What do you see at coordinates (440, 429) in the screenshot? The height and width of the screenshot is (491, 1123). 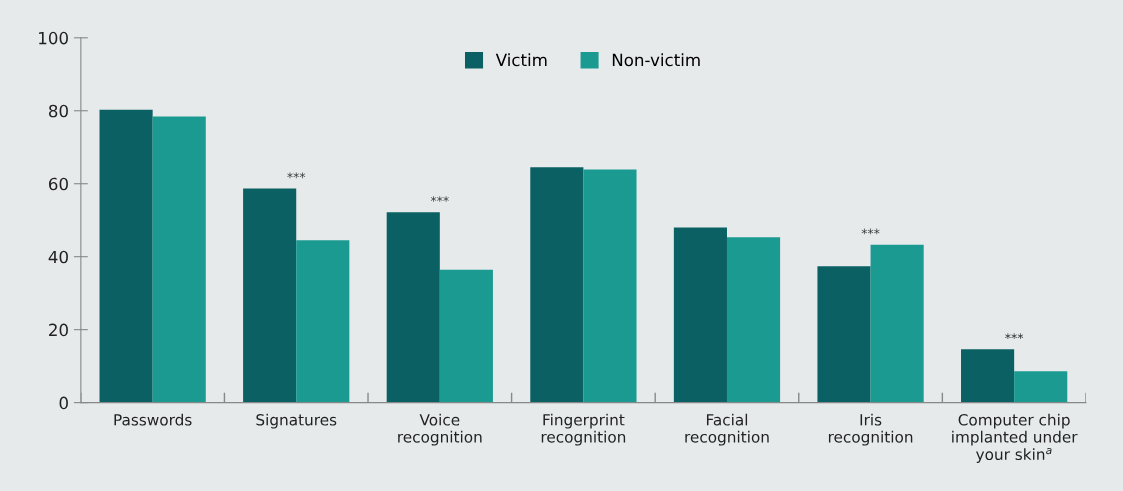 I see `x-tick-label: Voice recognition` at bounding box center [440, 429].